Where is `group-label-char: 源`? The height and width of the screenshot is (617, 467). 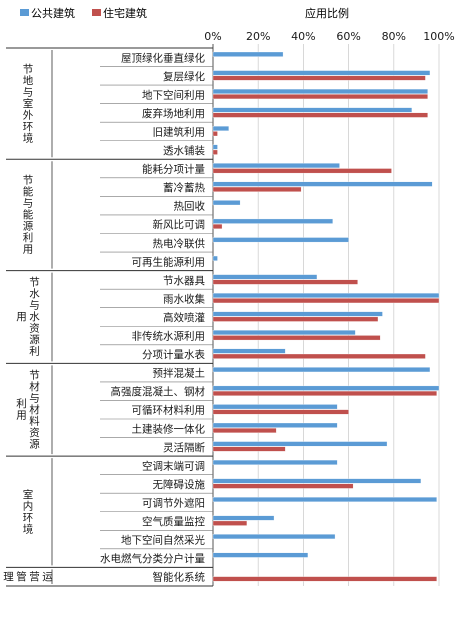
group-label-char: 源 is located at coordinates (28, 226).